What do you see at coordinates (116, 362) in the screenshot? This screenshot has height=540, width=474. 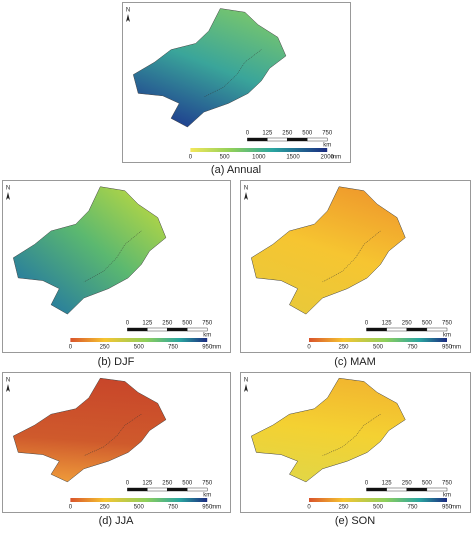 I see `panel-caption: (b) DJF` at bounding box center [116, 362].